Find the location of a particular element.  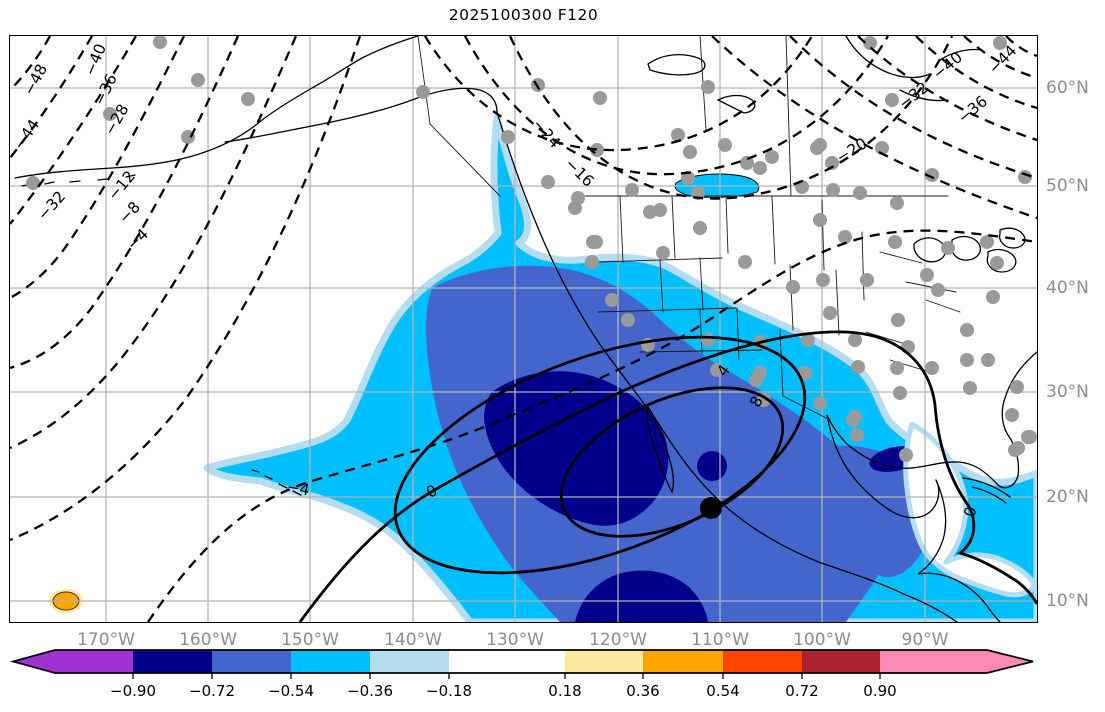

contour-label: −4 is located at coordinates (298, 489).